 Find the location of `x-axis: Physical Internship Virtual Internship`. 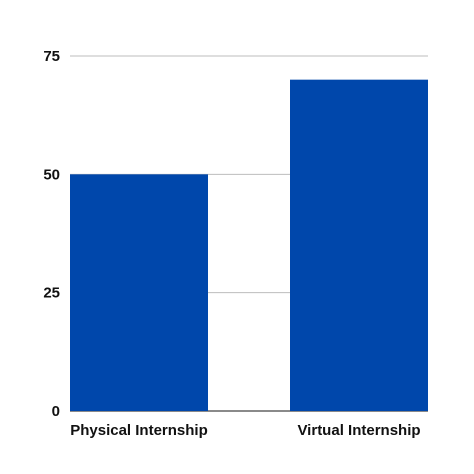

x-axis: Physical Internship Virtual Internship is located at coordinates (245, 430).